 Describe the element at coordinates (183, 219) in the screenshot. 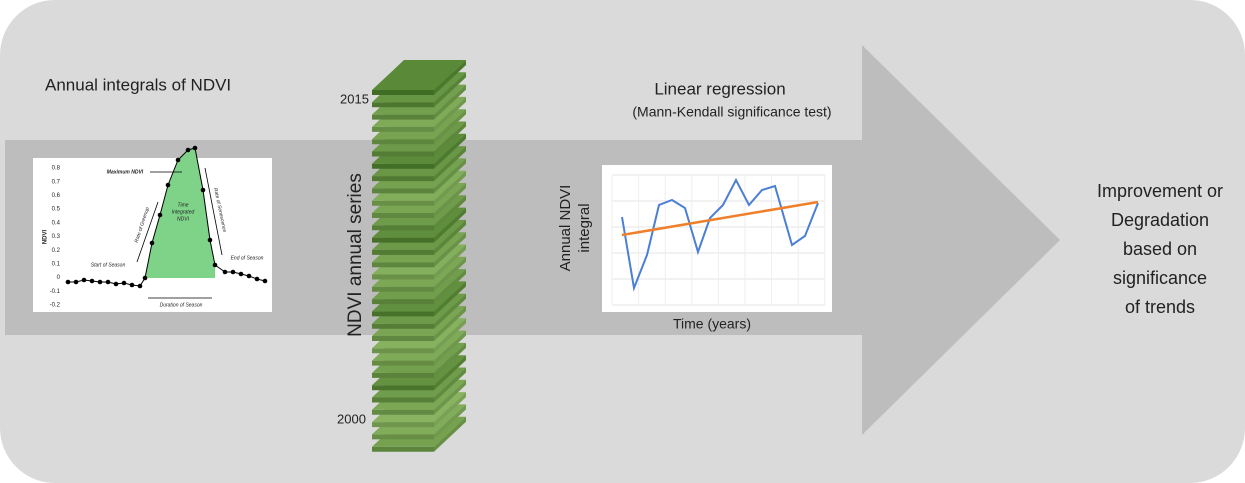

I see `integrated-label: NDVI` at that location.